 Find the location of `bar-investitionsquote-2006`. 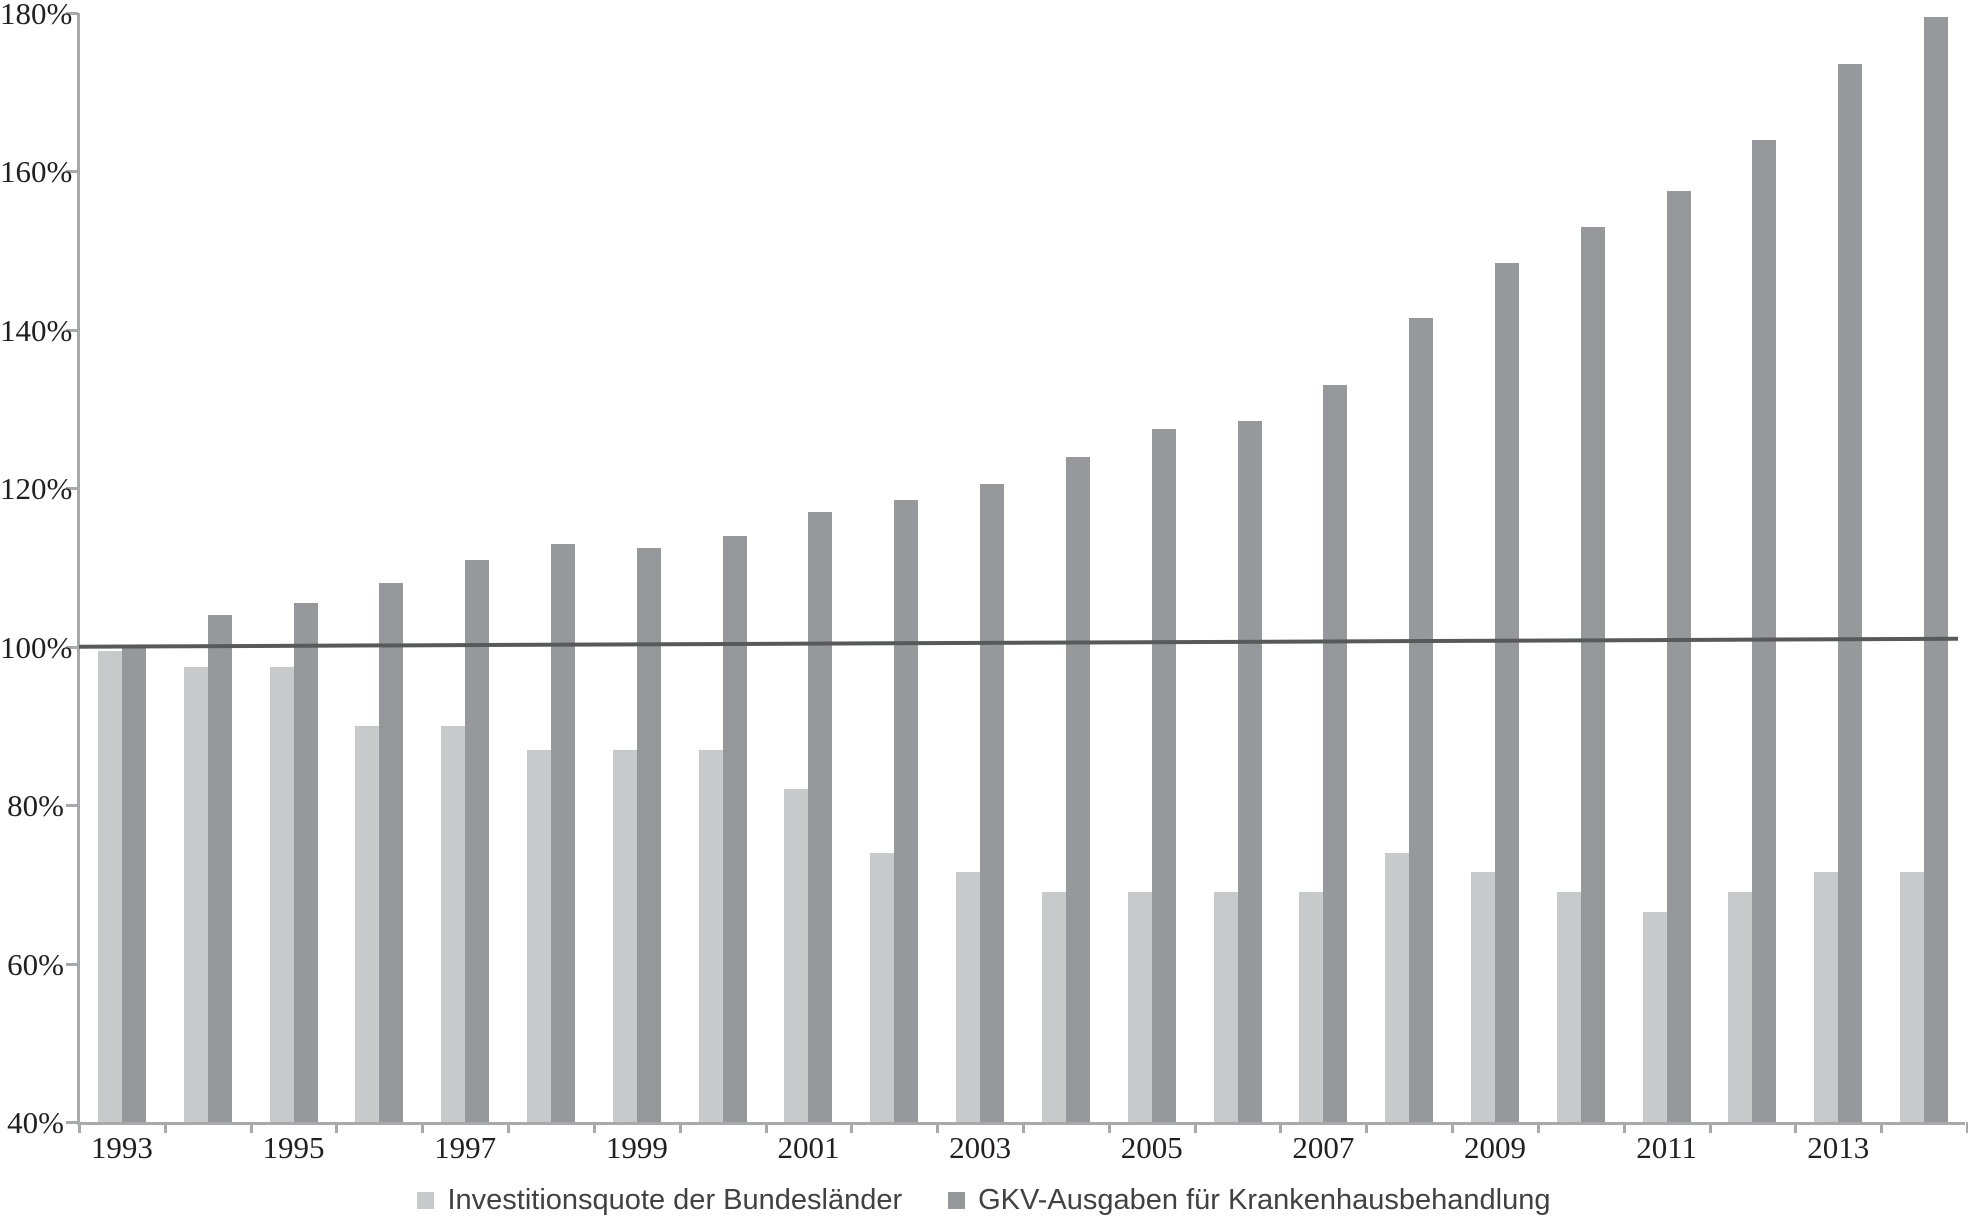

bar-investitionsquote-2006 is located at coordinates (1225, 1007).